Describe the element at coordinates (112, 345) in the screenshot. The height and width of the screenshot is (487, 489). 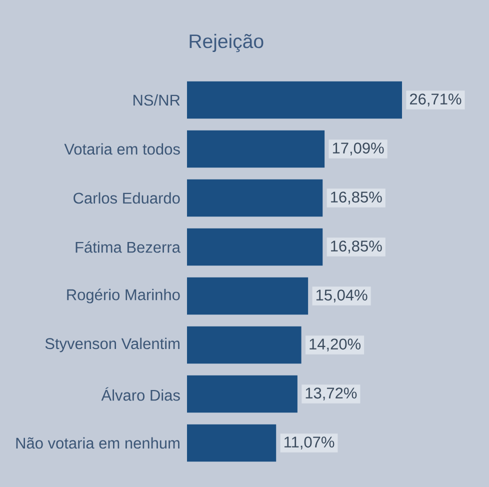
I see `y-tick-label: Styvenson Valentim` at that location.